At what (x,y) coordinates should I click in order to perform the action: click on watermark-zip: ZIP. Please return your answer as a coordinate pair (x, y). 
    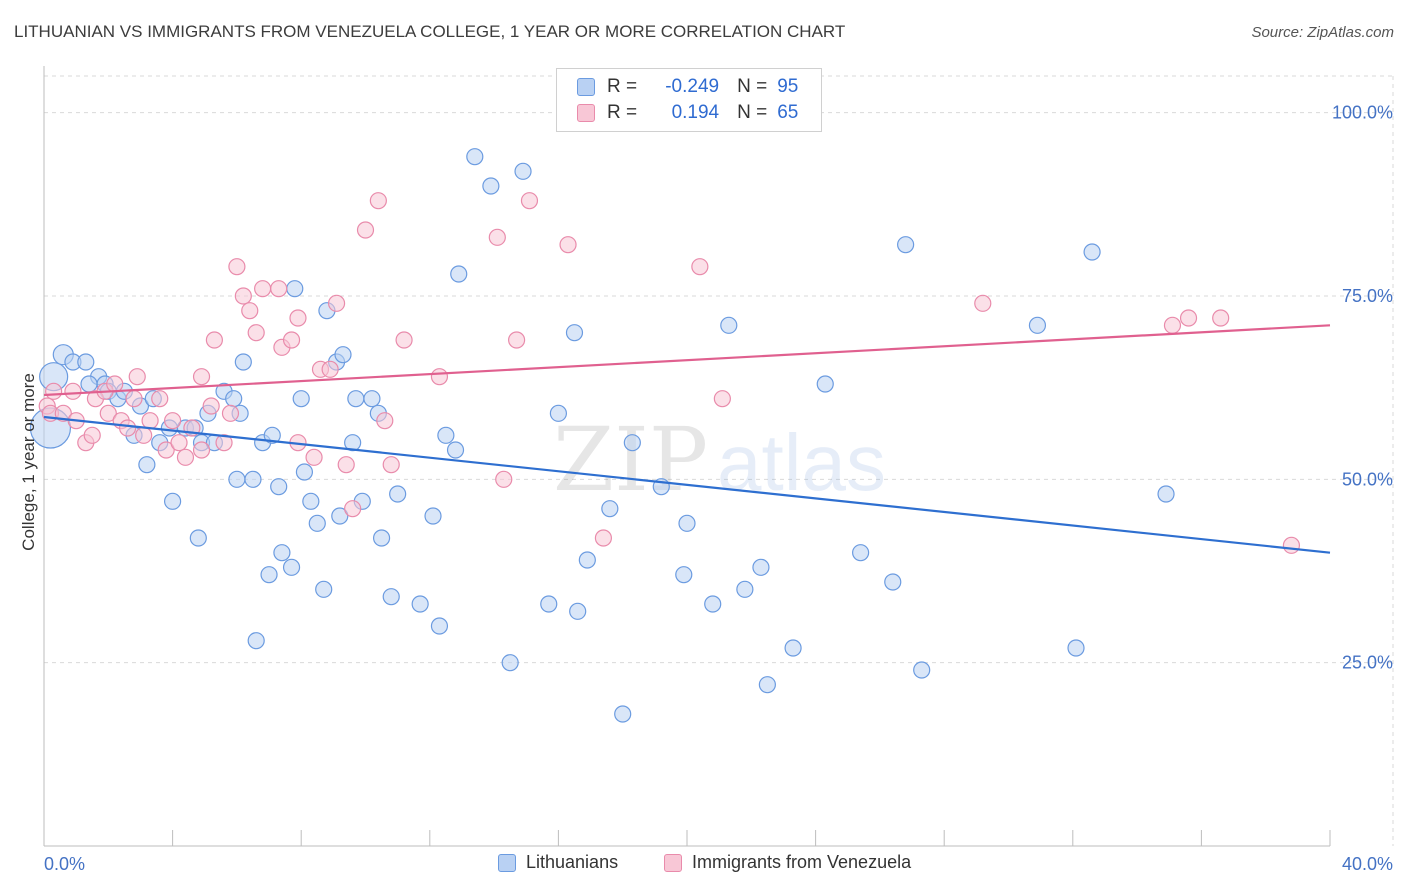
    Looking at the image, I should click on (630, 459).